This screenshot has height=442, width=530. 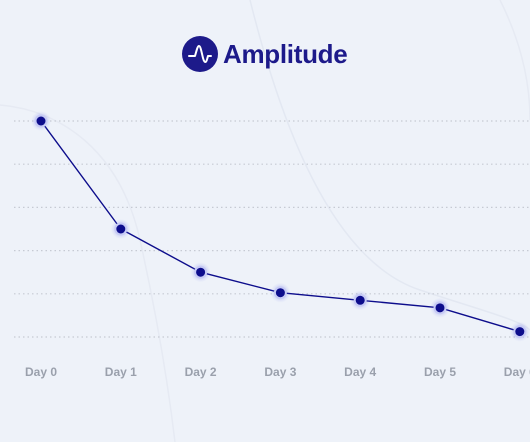 What do you see at coordinates (201, 372) in the screenshot?
I see `x-tick-label: Day 2` at bounding box center [201, 372].